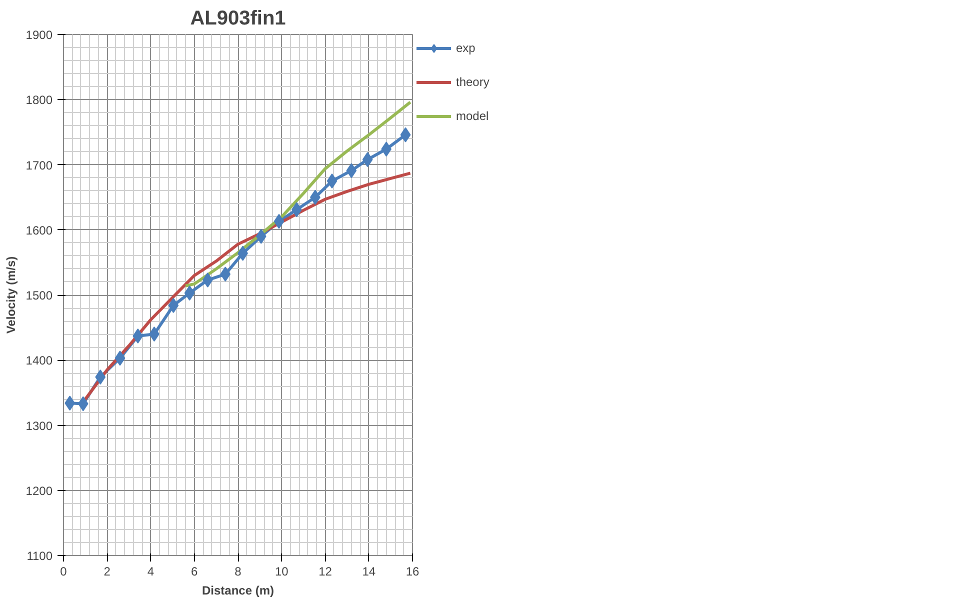 The width and height of the screenshot is (977, 605). What do you see at coordinates (238, 571) in the screenshot?
I see `x-tick-label: 8` at bounding box center [238, 571].